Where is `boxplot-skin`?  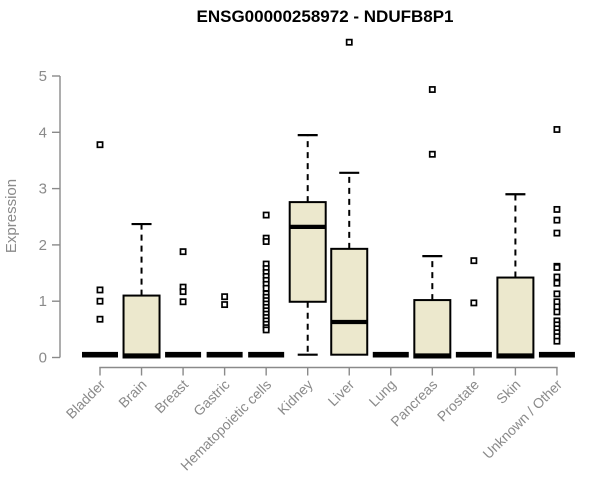
boxplot-skin is located at coordinates (515, 276).